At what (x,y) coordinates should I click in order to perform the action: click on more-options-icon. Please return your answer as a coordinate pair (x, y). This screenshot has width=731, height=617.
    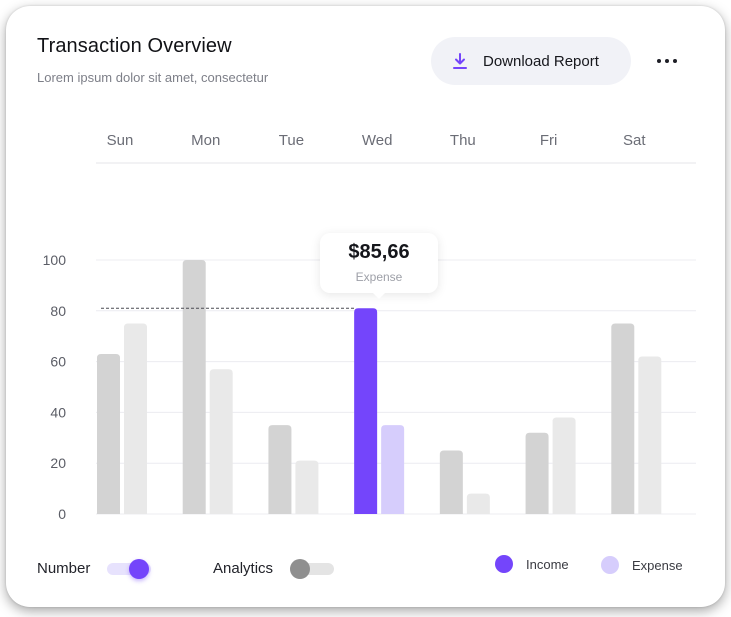
    Looking at the image, I should click on (667, 61).